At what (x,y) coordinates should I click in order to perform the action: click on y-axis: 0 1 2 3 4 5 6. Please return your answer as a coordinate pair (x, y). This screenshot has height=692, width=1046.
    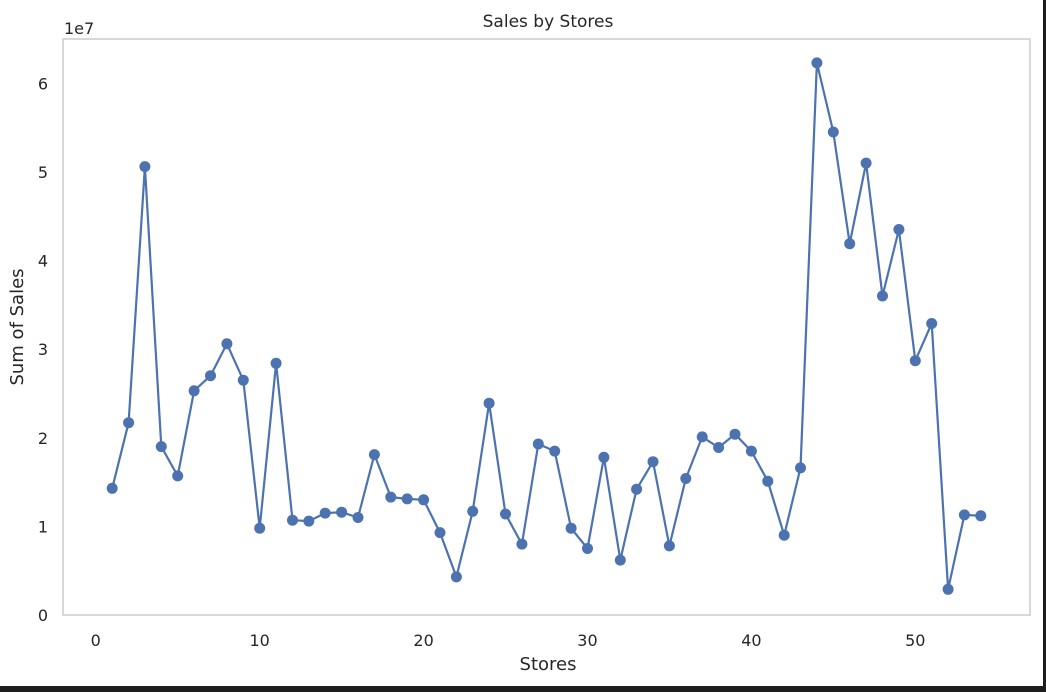
    Looking at the image, I should click on (43, 349).